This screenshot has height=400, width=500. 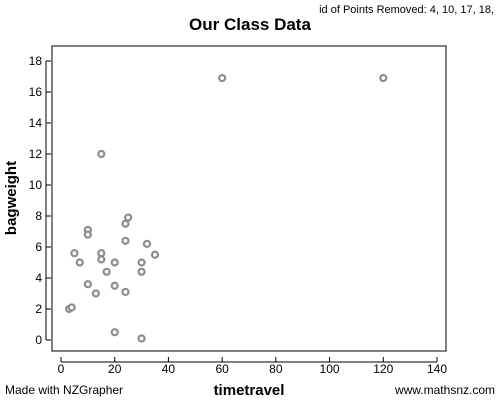 I want to click on y-tick-label: 14, so click(x=36, y=123).